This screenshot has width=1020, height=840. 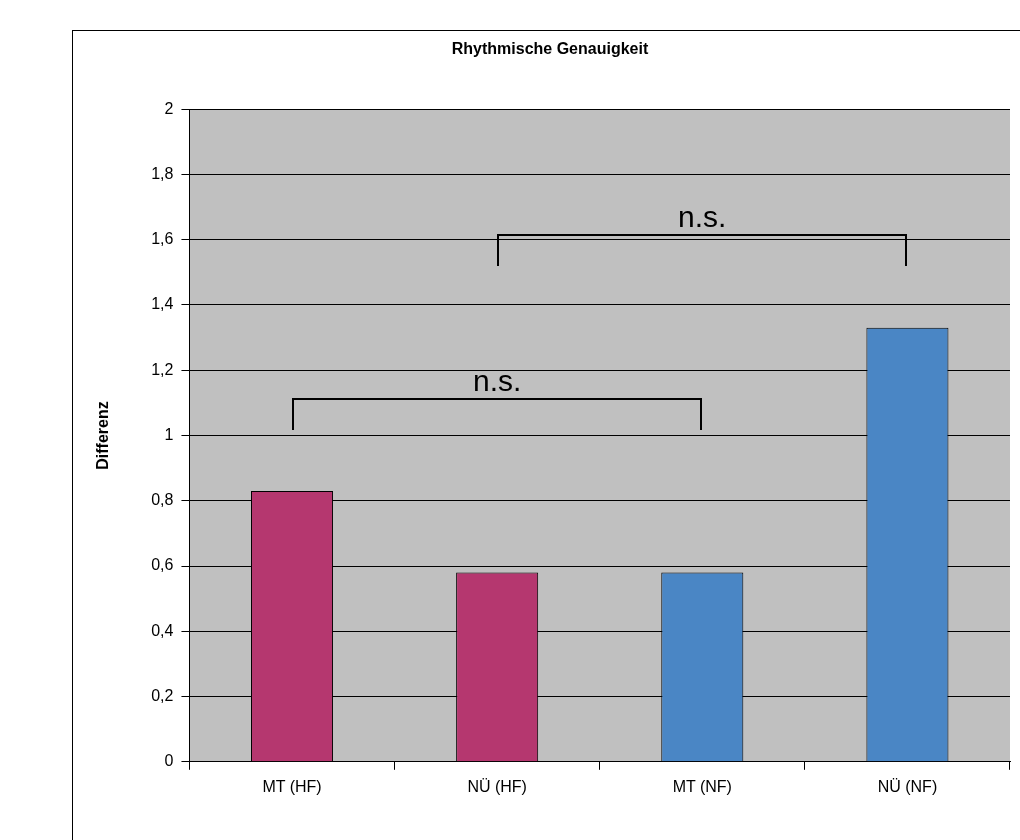 I want to click on y-tick-label: 1,6, so click(x=162, y=239).